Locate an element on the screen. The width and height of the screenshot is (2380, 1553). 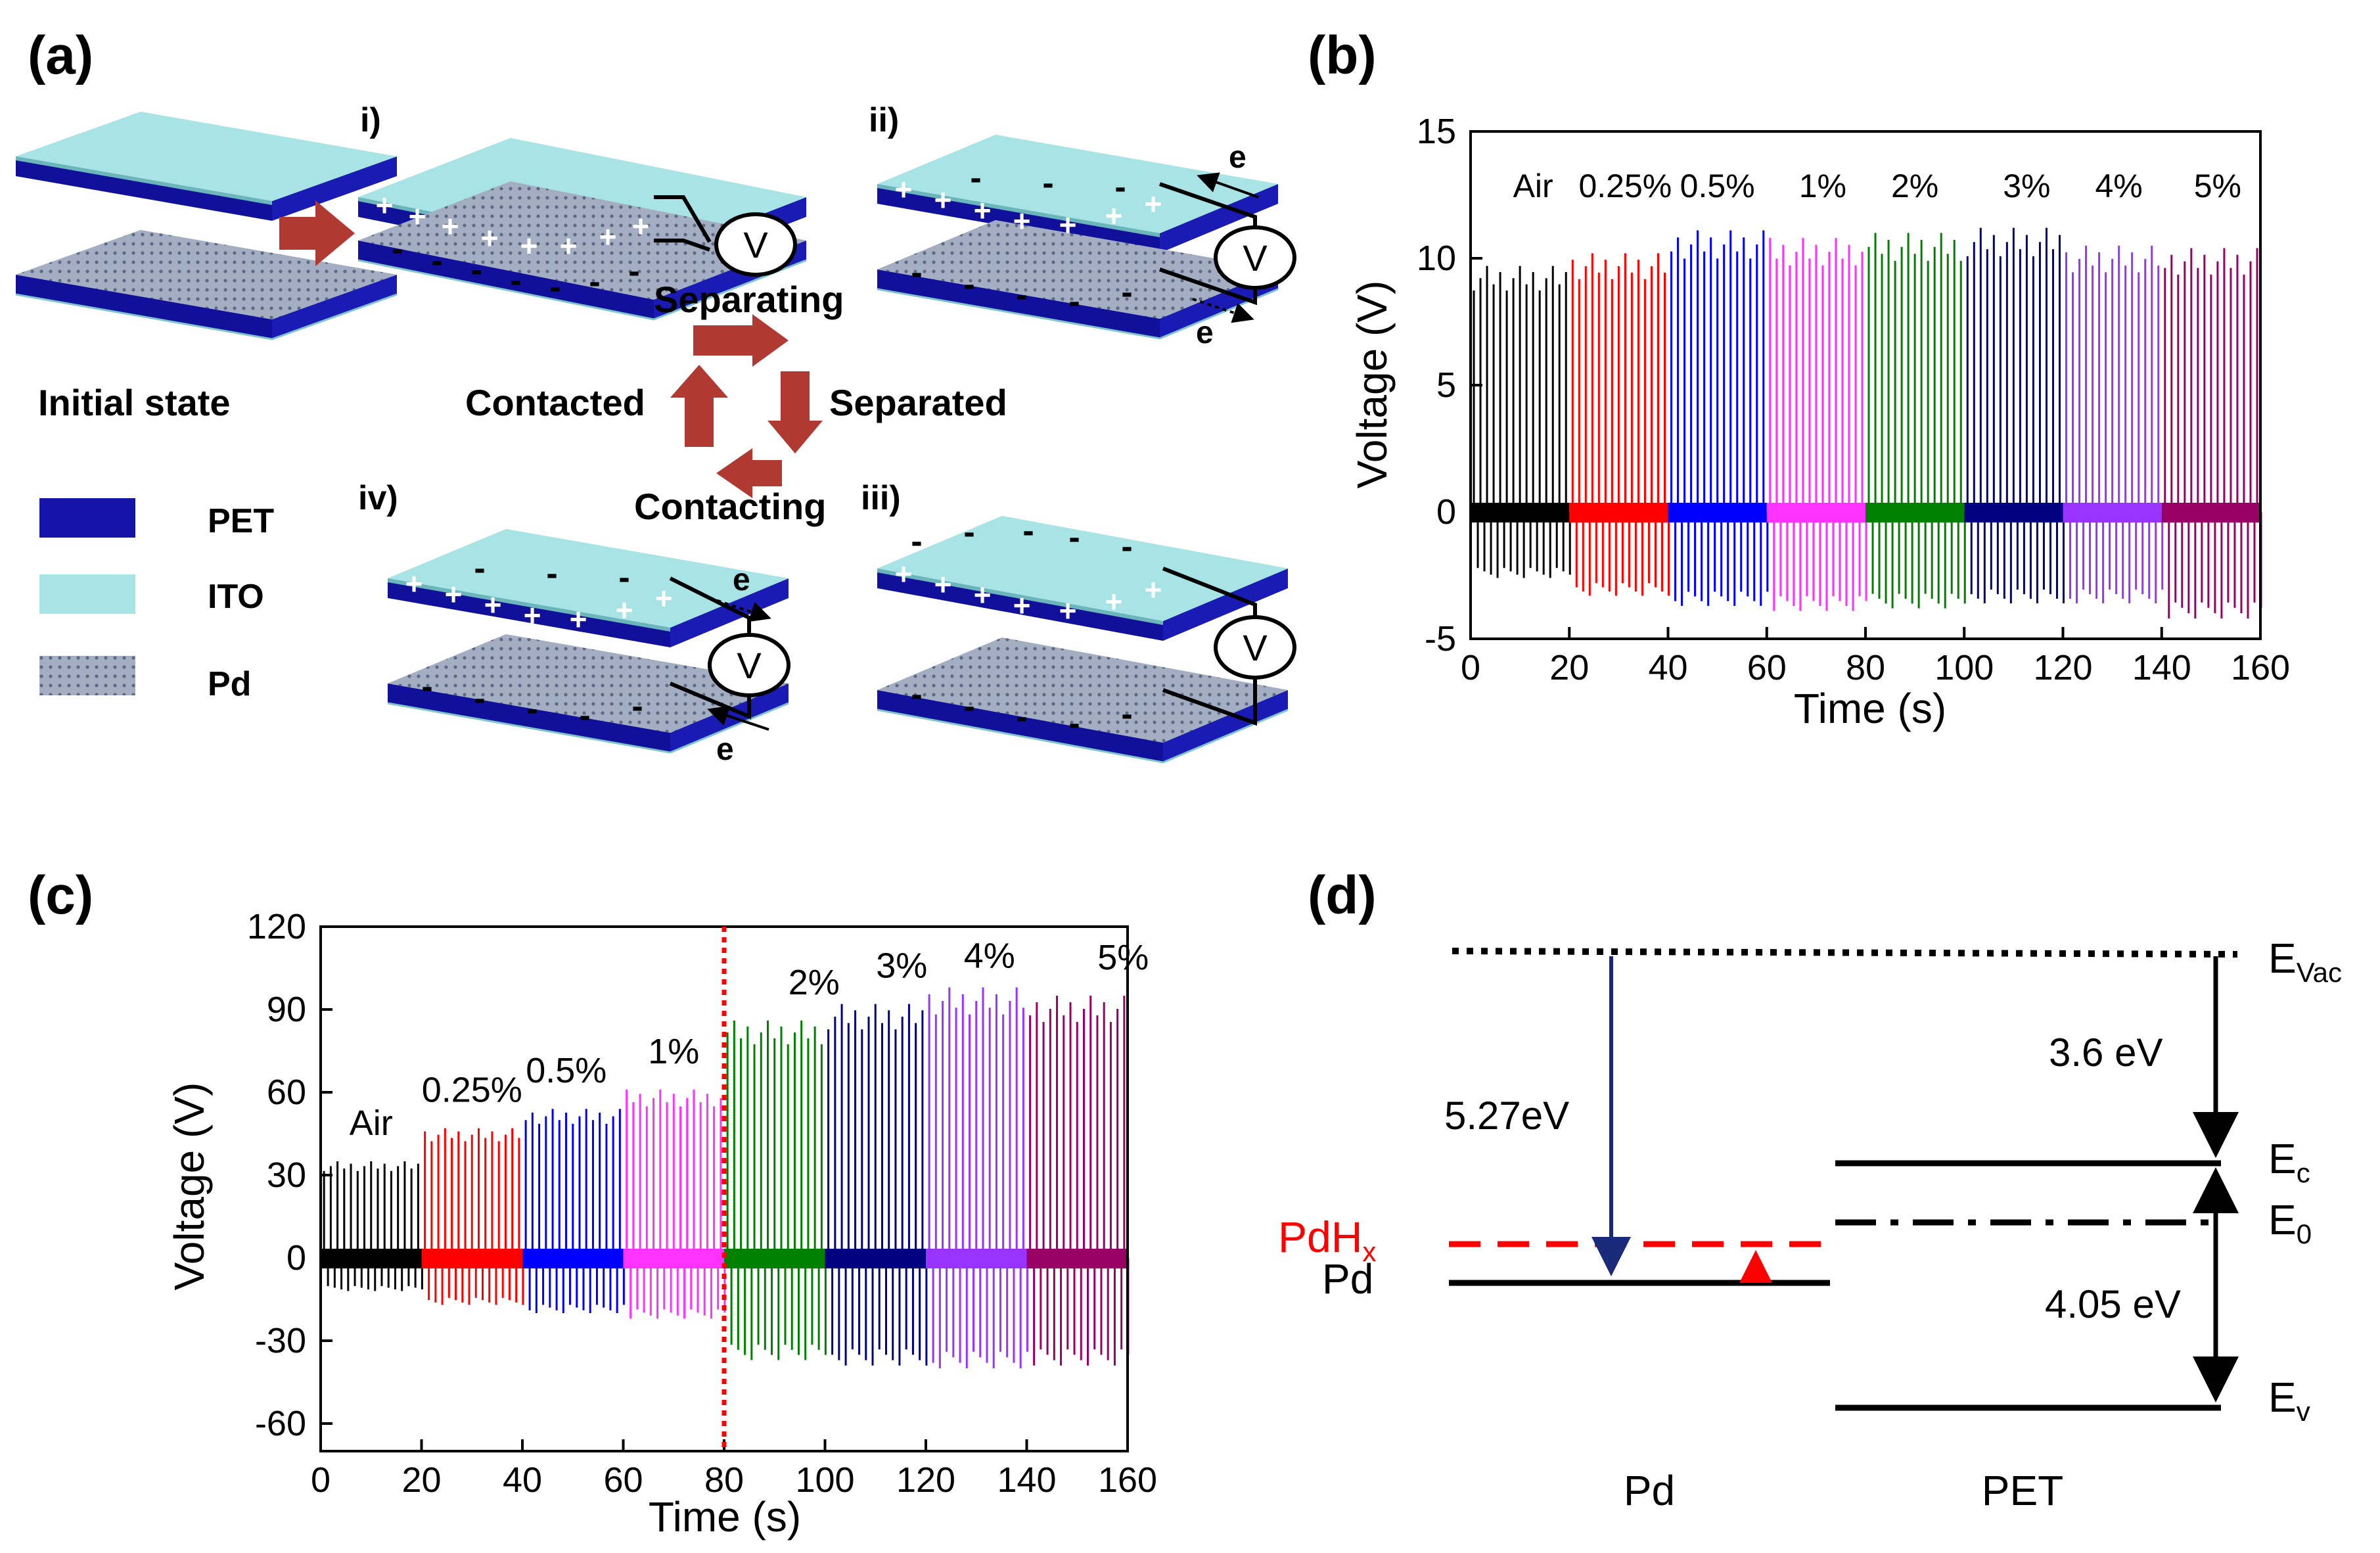
electron-label-iv-top: e is located at coordinates (741, 580).